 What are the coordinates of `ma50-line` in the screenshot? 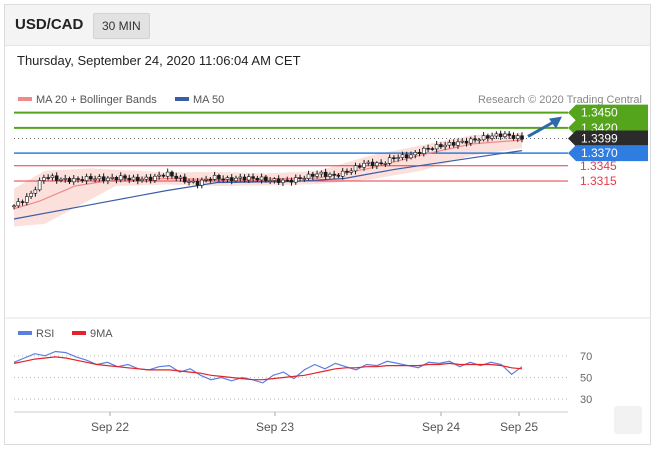 It's located at (268, 185).